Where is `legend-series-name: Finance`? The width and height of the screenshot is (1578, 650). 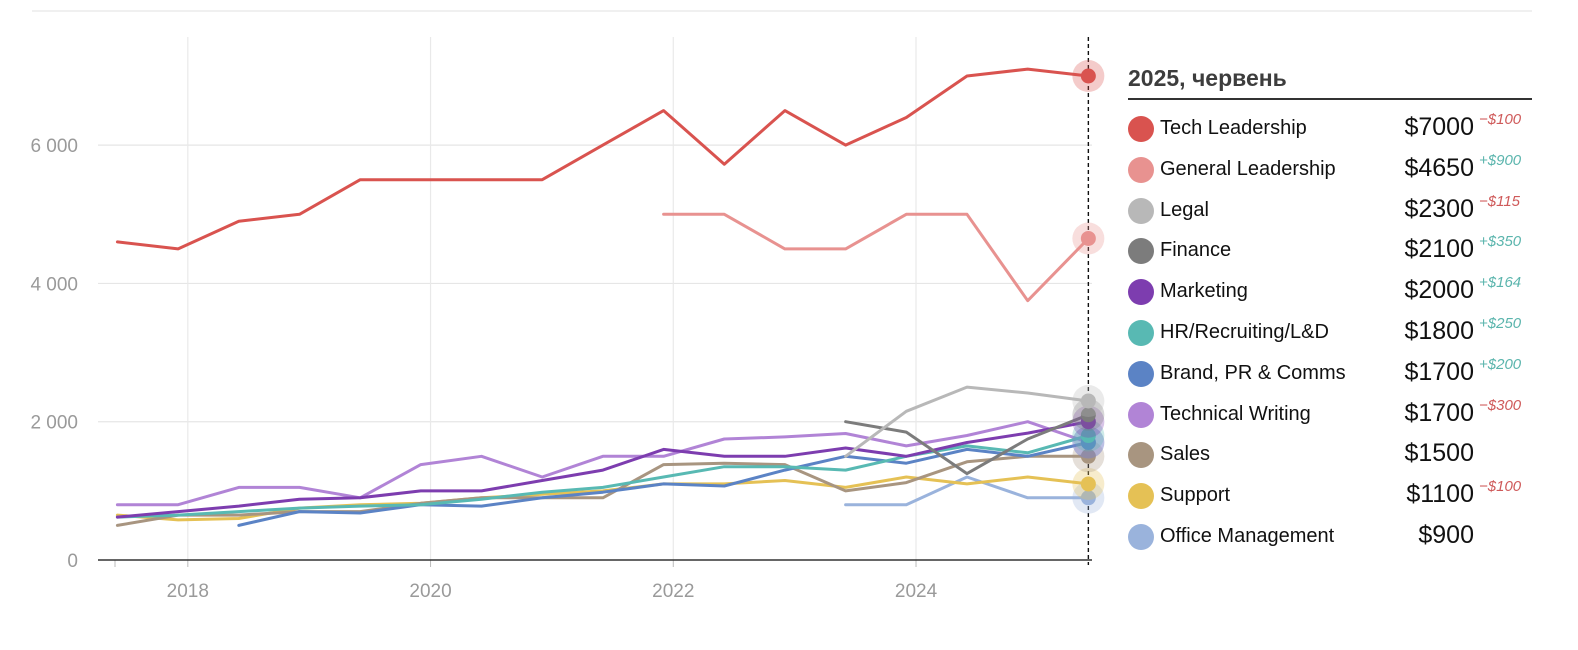 legend-series-name: Finance is located at coordinates (1196, 250).